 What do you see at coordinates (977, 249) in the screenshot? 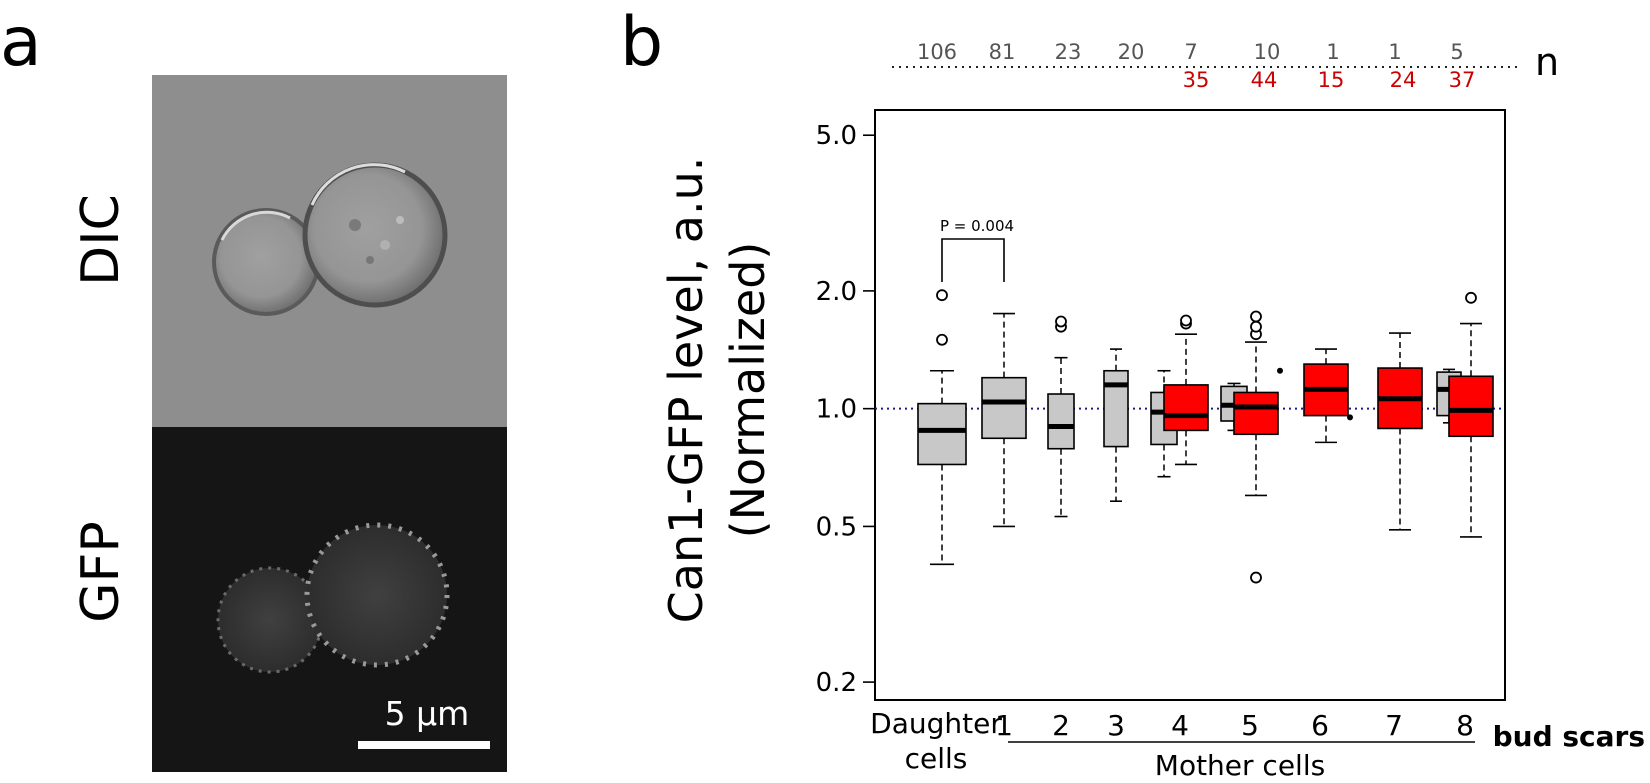
I see `pvalue-bracket: P = 0.004` at bounding box center [977, 249].